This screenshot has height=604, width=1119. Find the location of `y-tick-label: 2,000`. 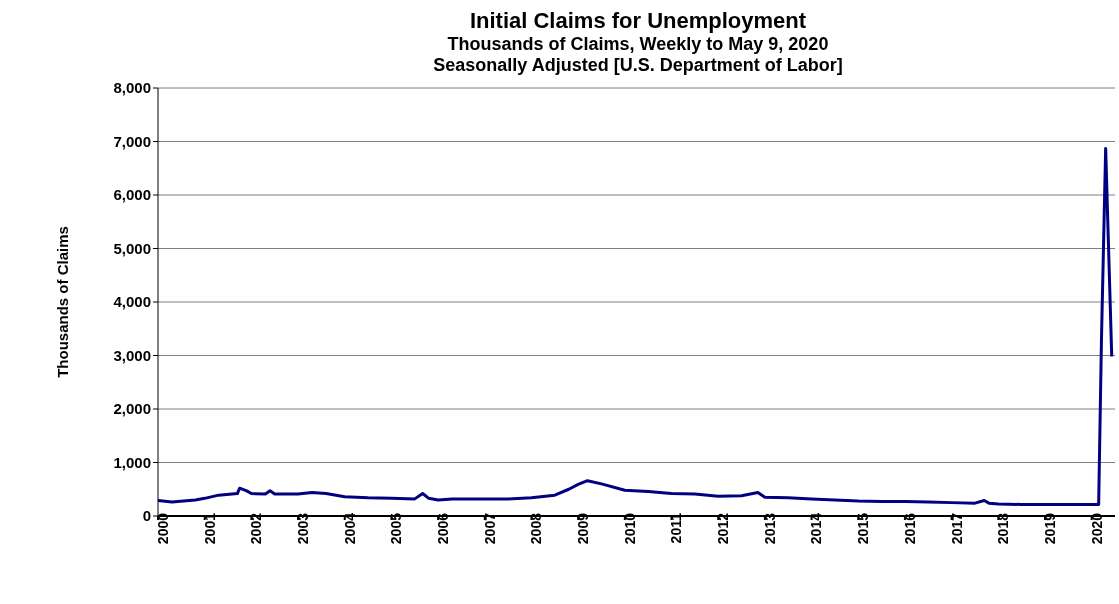

y-tick-label: 2,000 is located at coordinates (132, 409).